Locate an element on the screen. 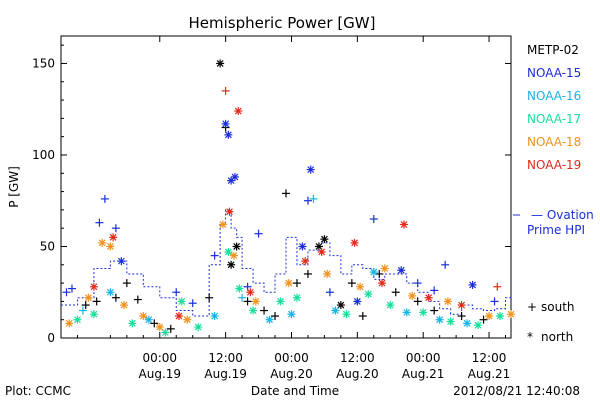 The image size is (600, 400). y-tick-label: 0 is located at coordinates (51, 338).